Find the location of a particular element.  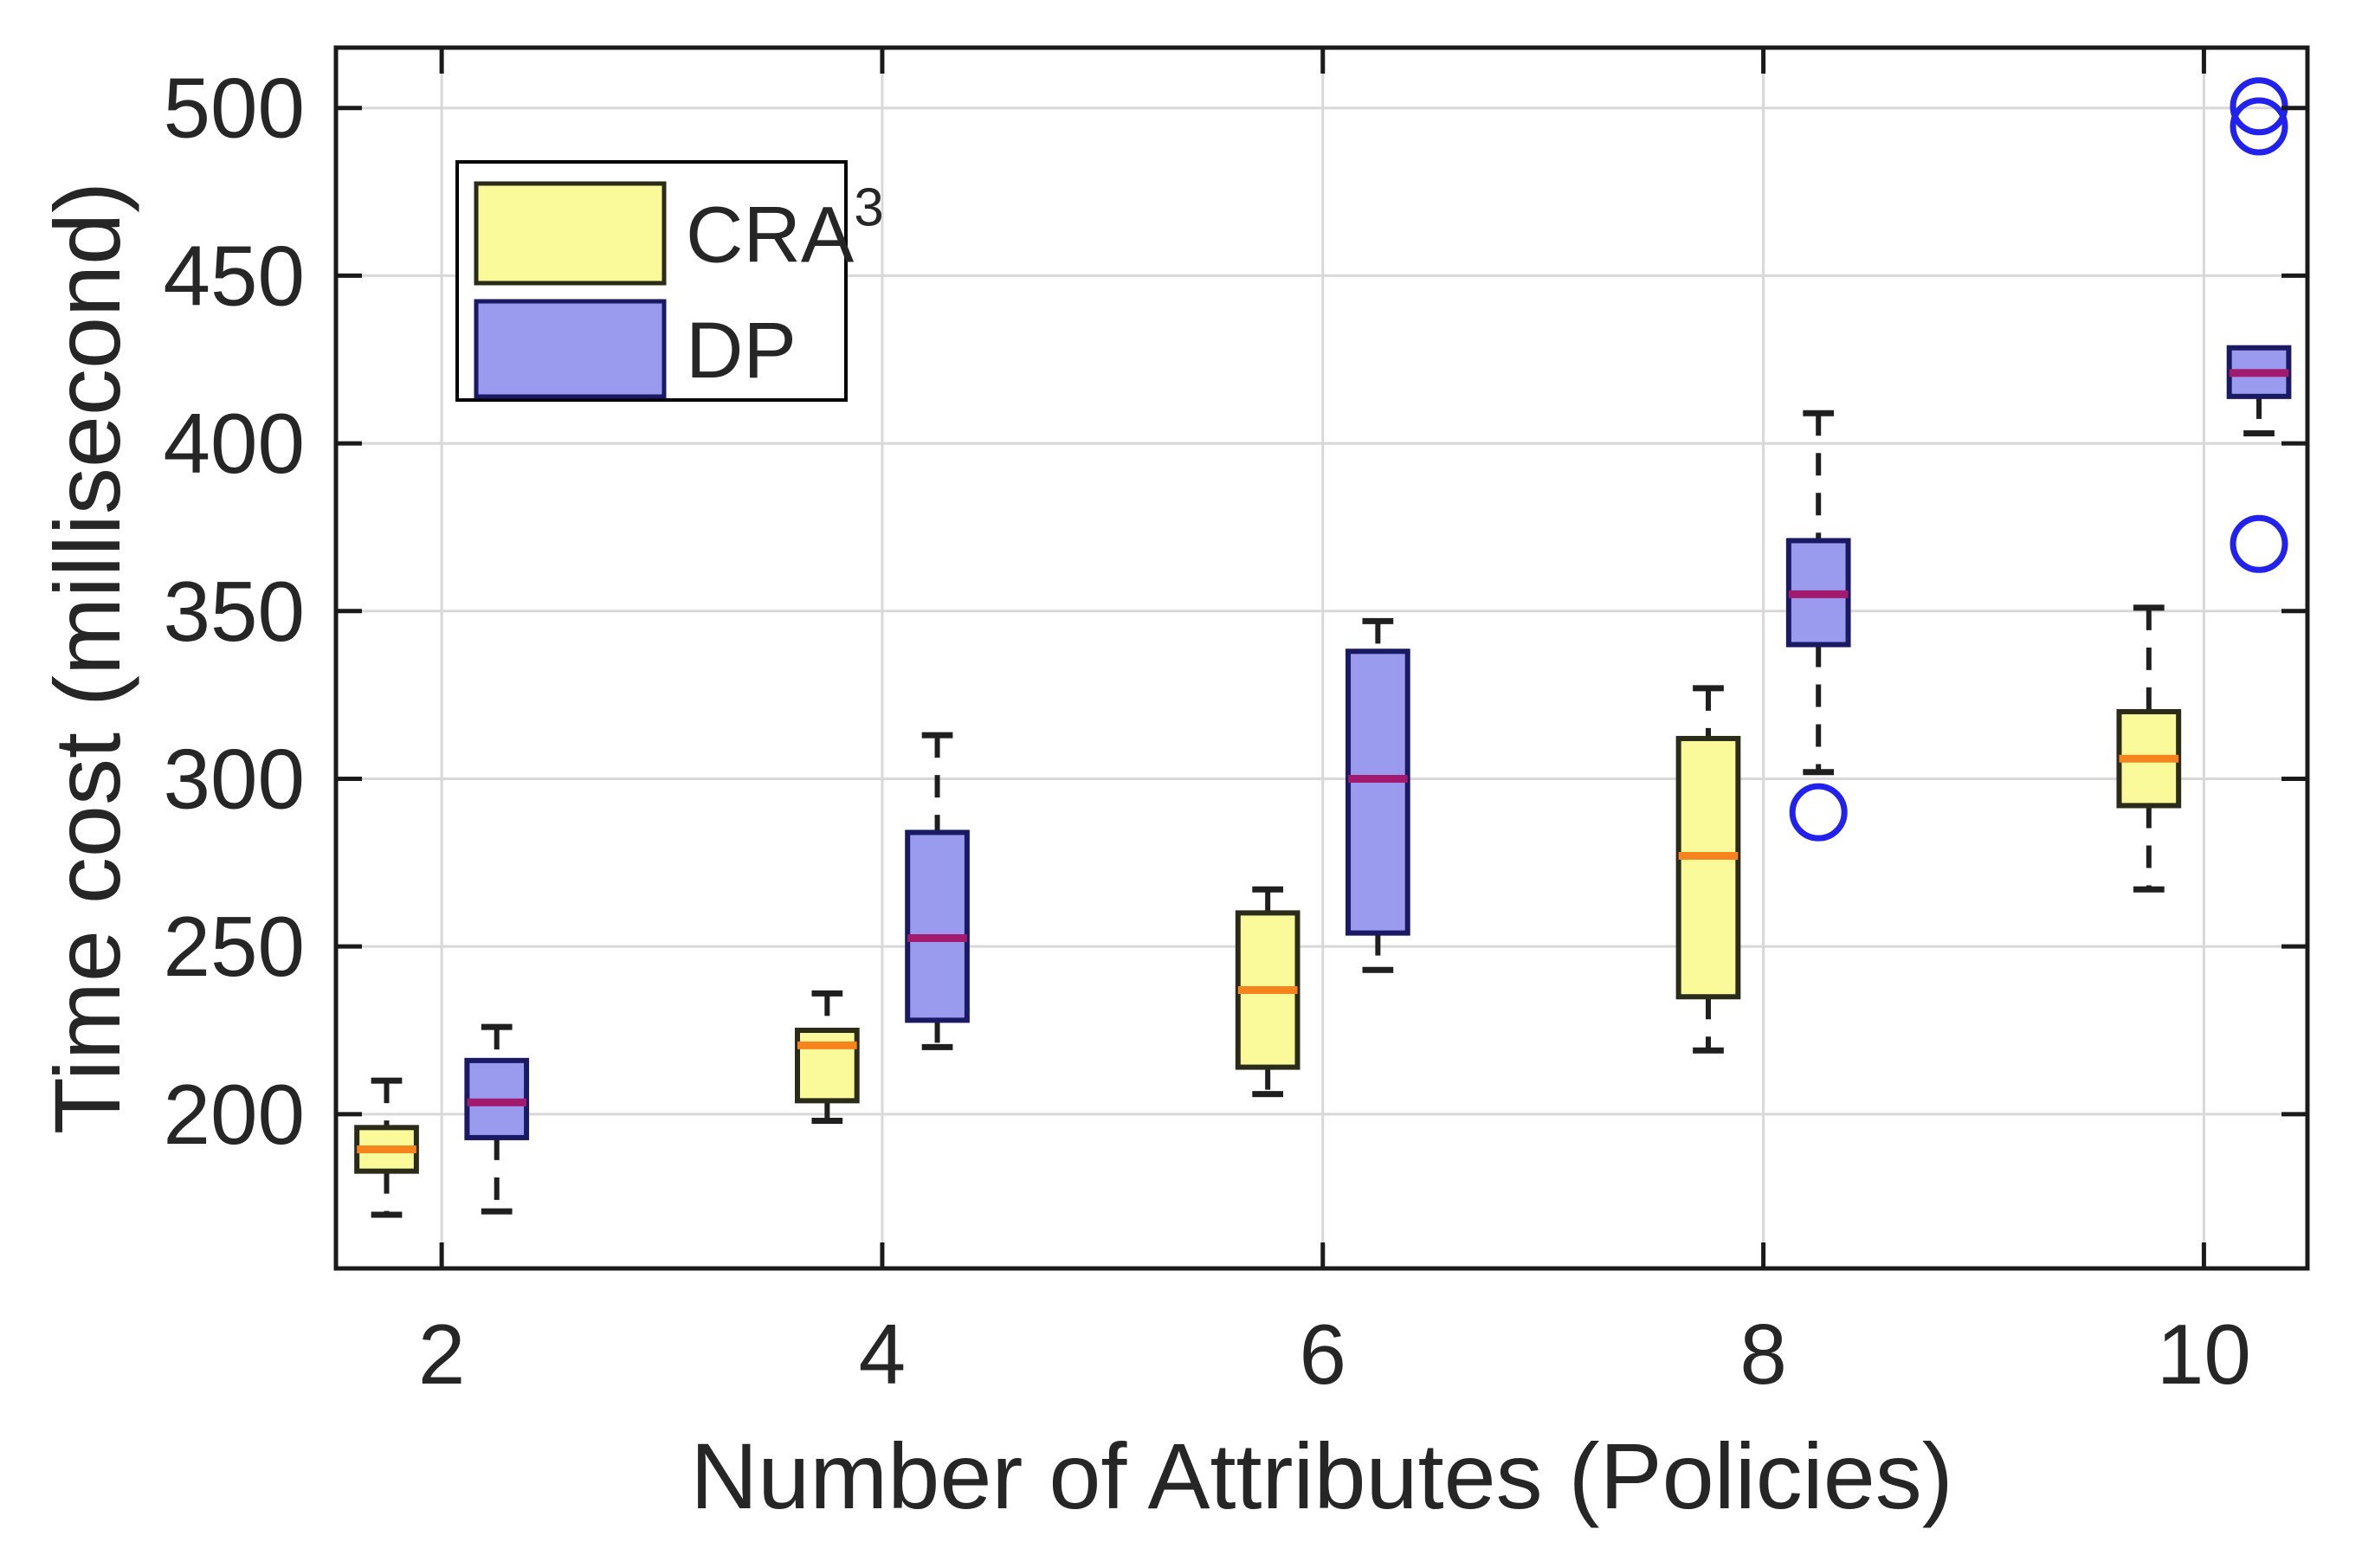

y-tick-label-500: 500 is located at coordinates (234, 109).